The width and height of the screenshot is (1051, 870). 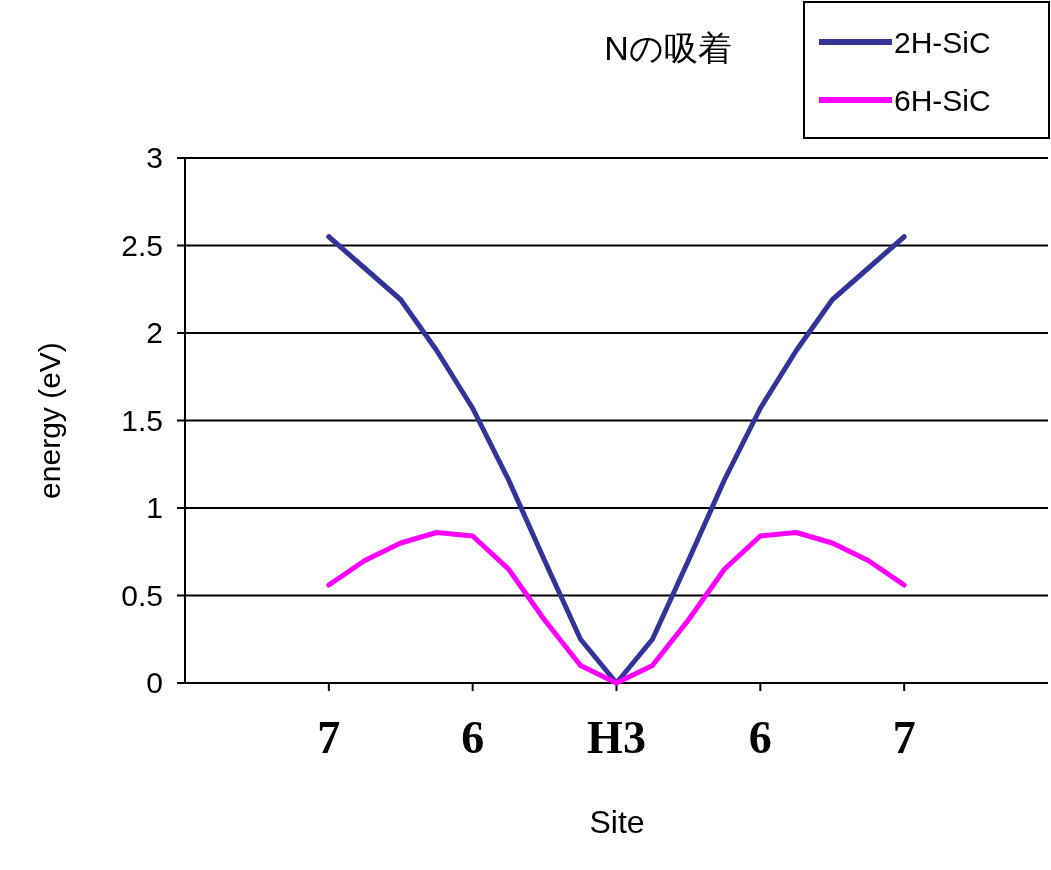 What do you see at coordinates (154, 157) in the screenshot?
I see `y-tick-label: 3` at bounding box center [154, 157].